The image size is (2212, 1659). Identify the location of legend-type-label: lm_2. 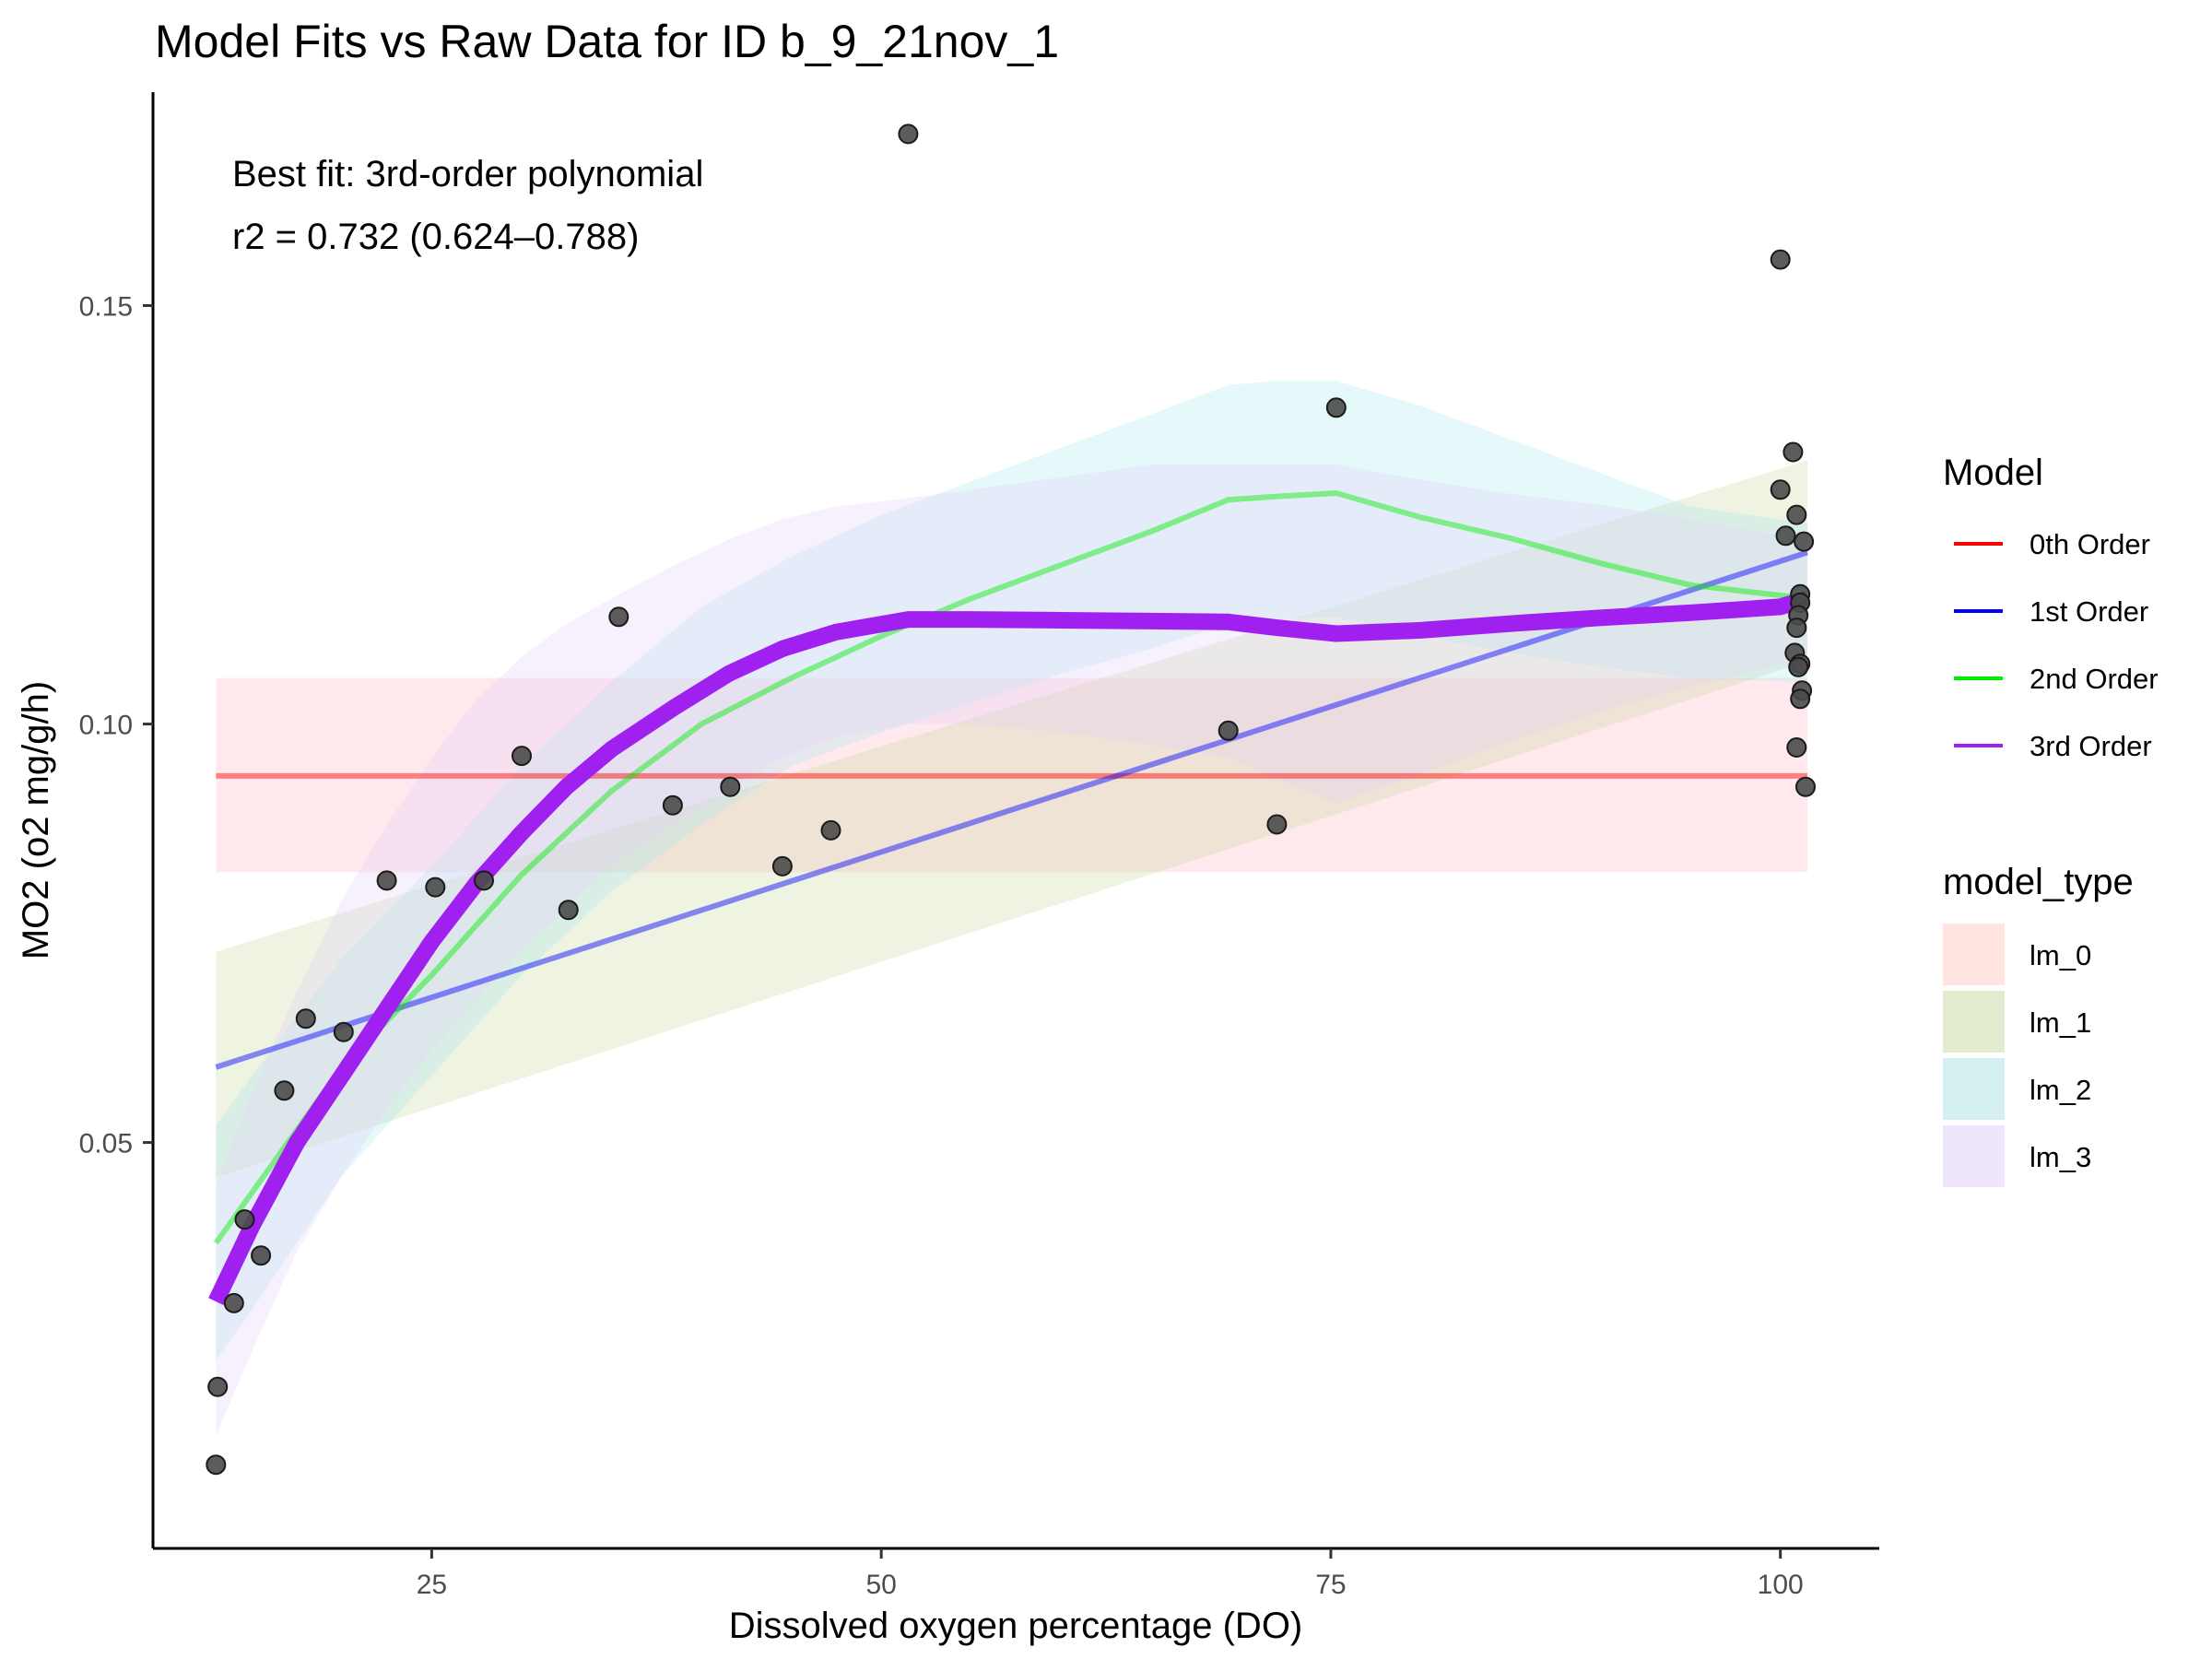
(2060, 1090).